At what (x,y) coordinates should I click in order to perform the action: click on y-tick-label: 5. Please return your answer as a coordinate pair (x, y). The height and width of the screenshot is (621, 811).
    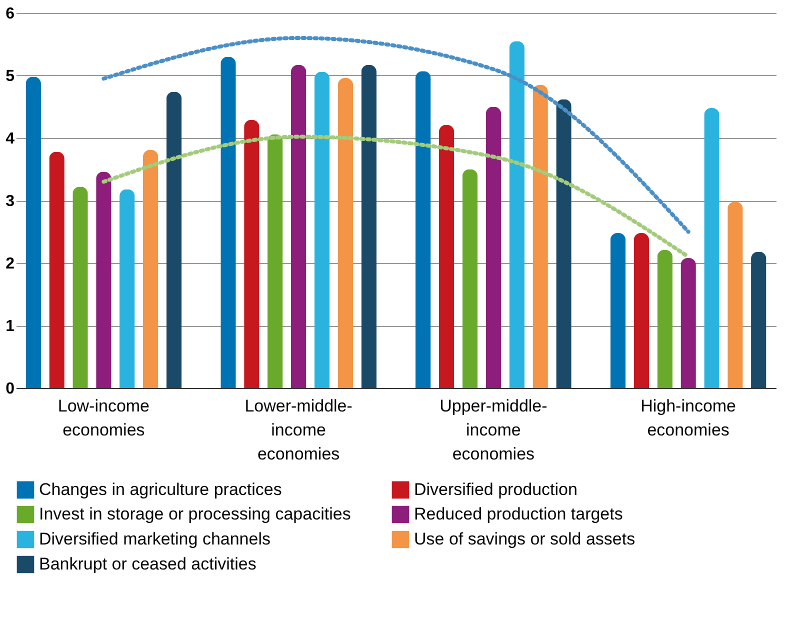
    Looking at the image, I should click on (10, 76).